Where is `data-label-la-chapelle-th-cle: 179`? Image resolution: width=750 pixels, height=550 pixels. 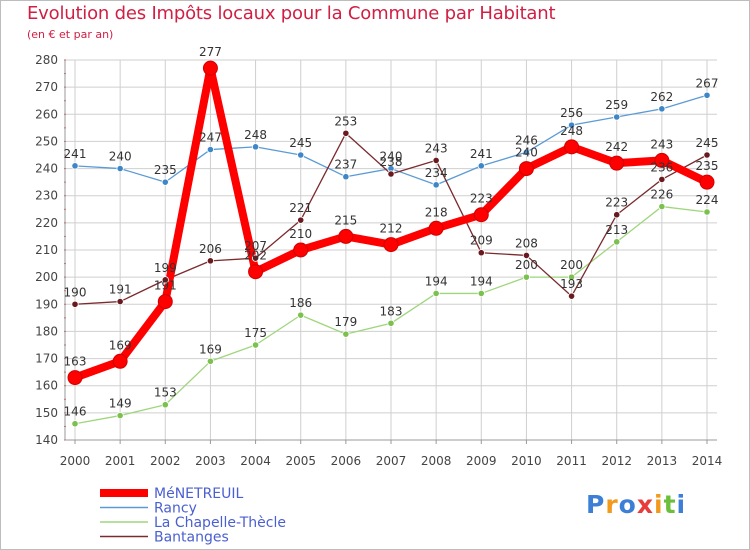 data-label-la-chapelle-th-cle: 179 is located at coordinates (345, 322).